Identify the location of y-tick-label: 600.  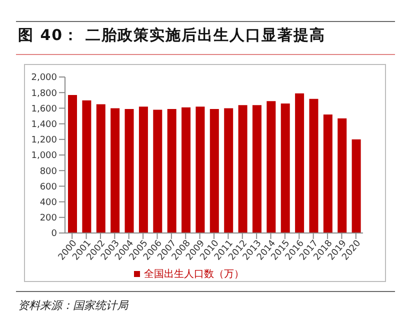
(49, 187).